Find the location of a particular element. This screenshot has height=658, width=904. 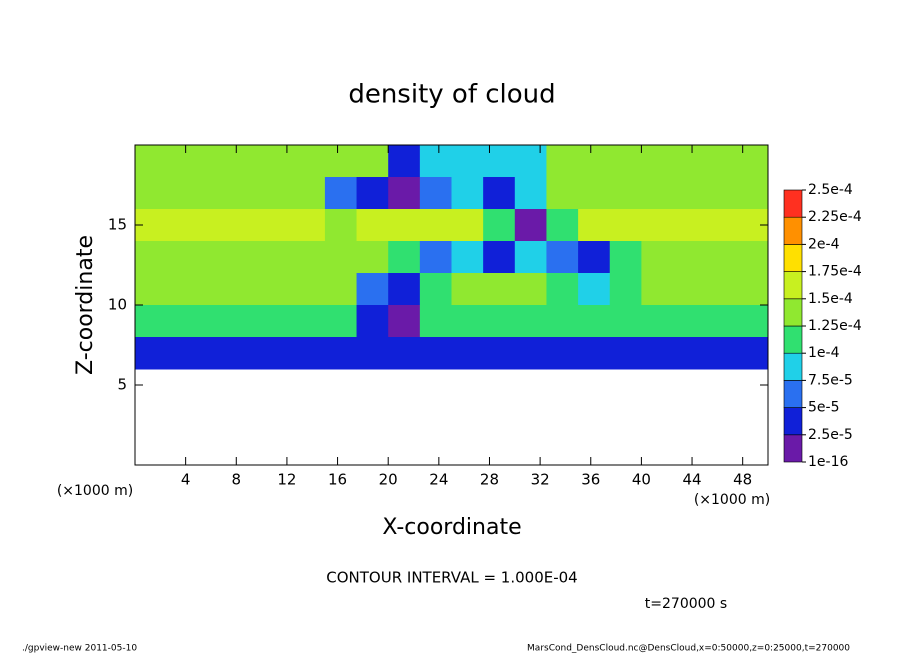

colorbar-label: 2.5e-5 is located at coordinates (830, 435).